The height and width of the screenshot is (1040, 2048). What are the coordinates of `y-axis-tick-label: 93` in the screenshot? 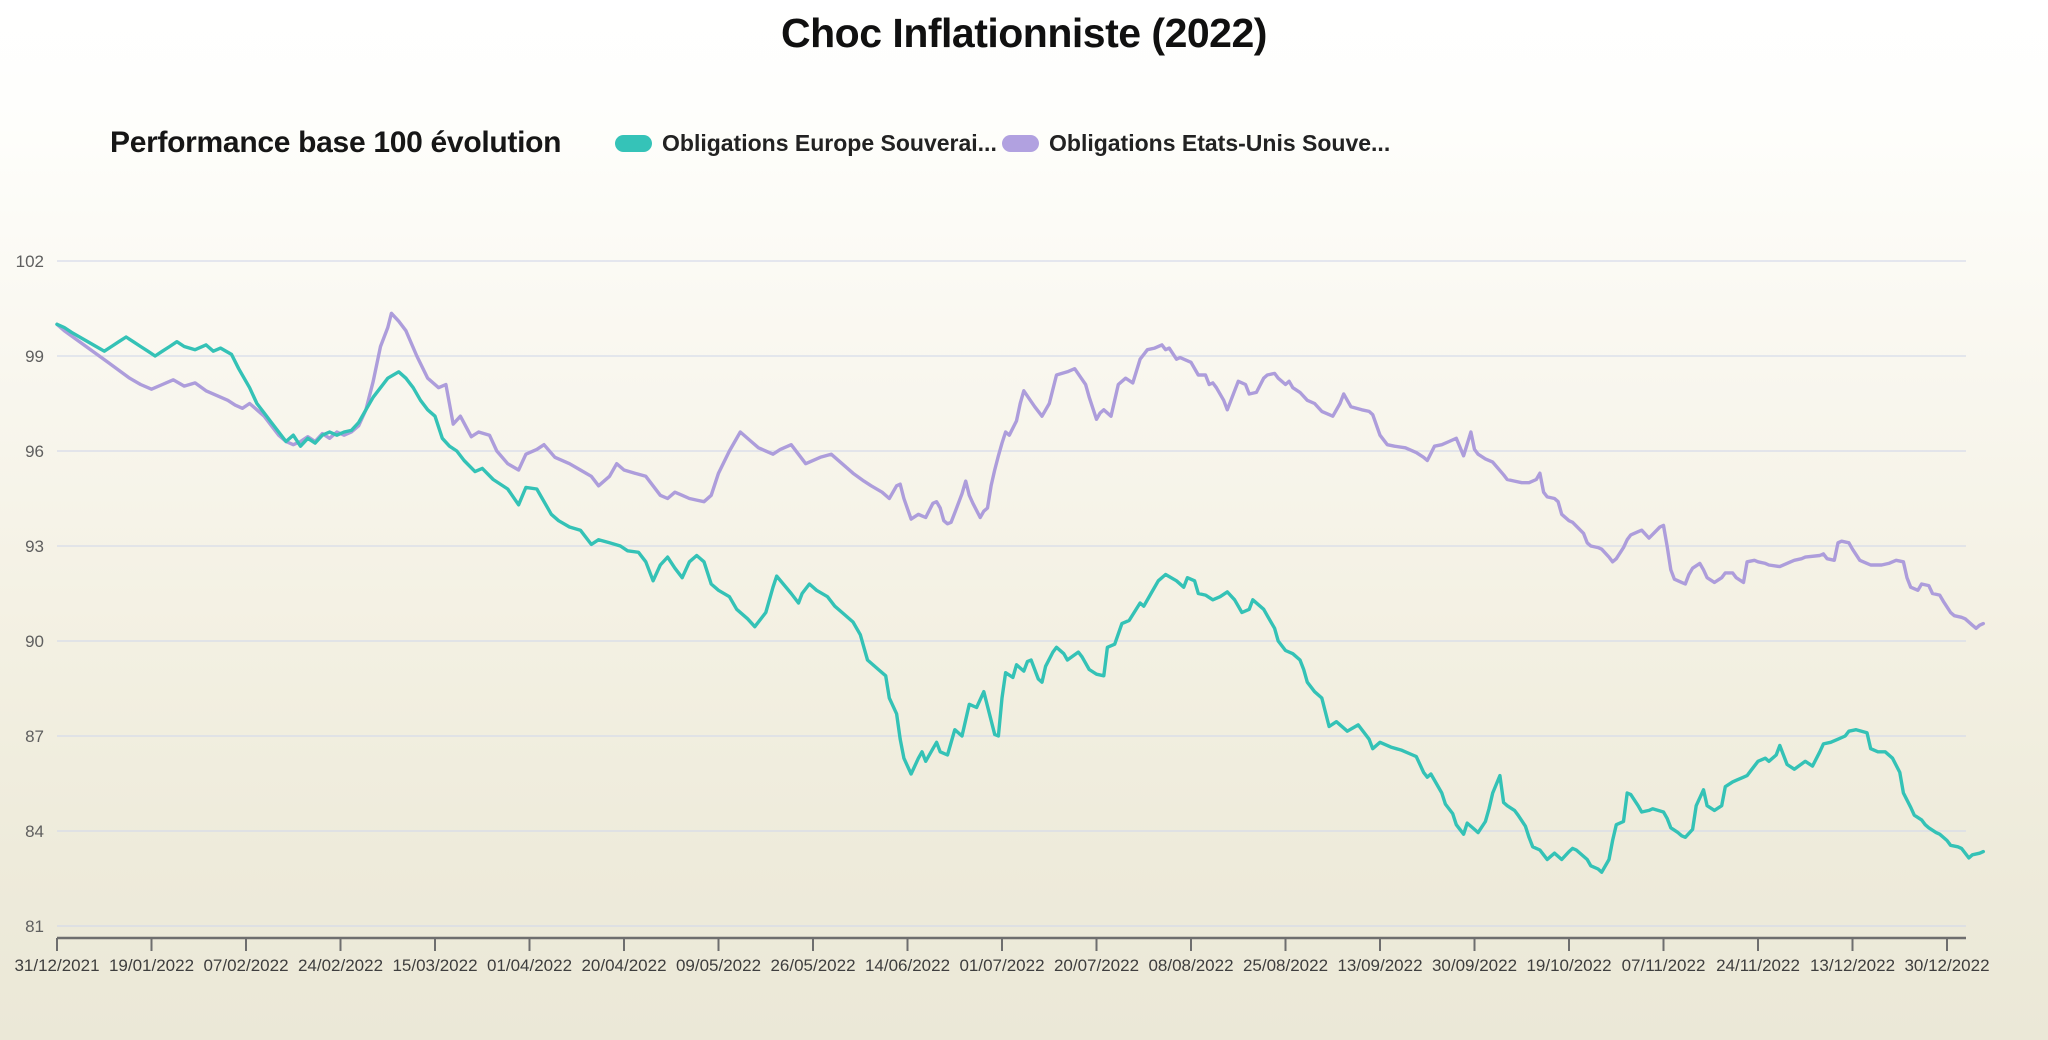 It's located at (34, 546).